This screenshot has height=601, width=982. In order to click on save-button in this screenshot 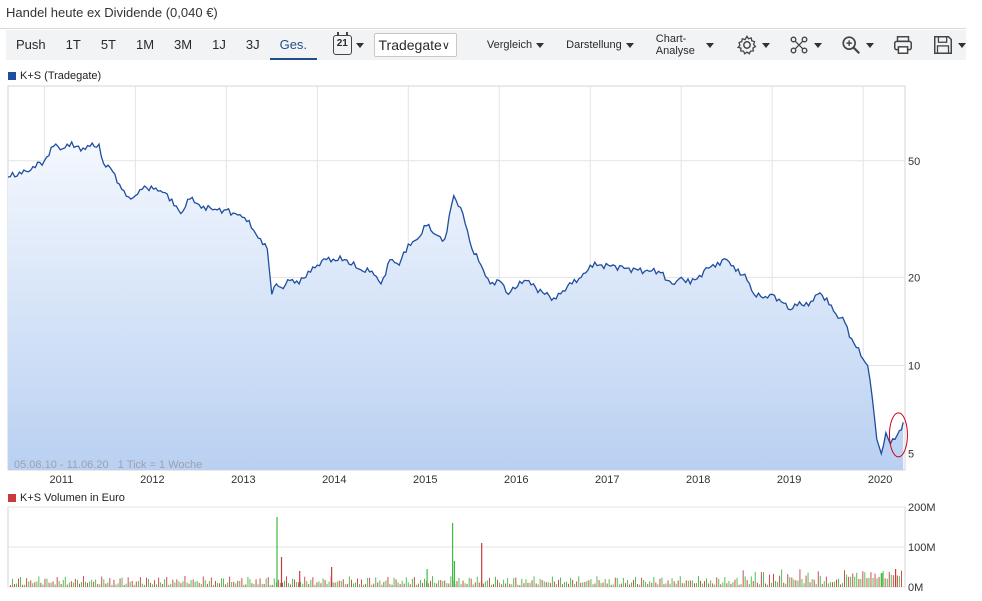, I will do `click(949, 45)`.